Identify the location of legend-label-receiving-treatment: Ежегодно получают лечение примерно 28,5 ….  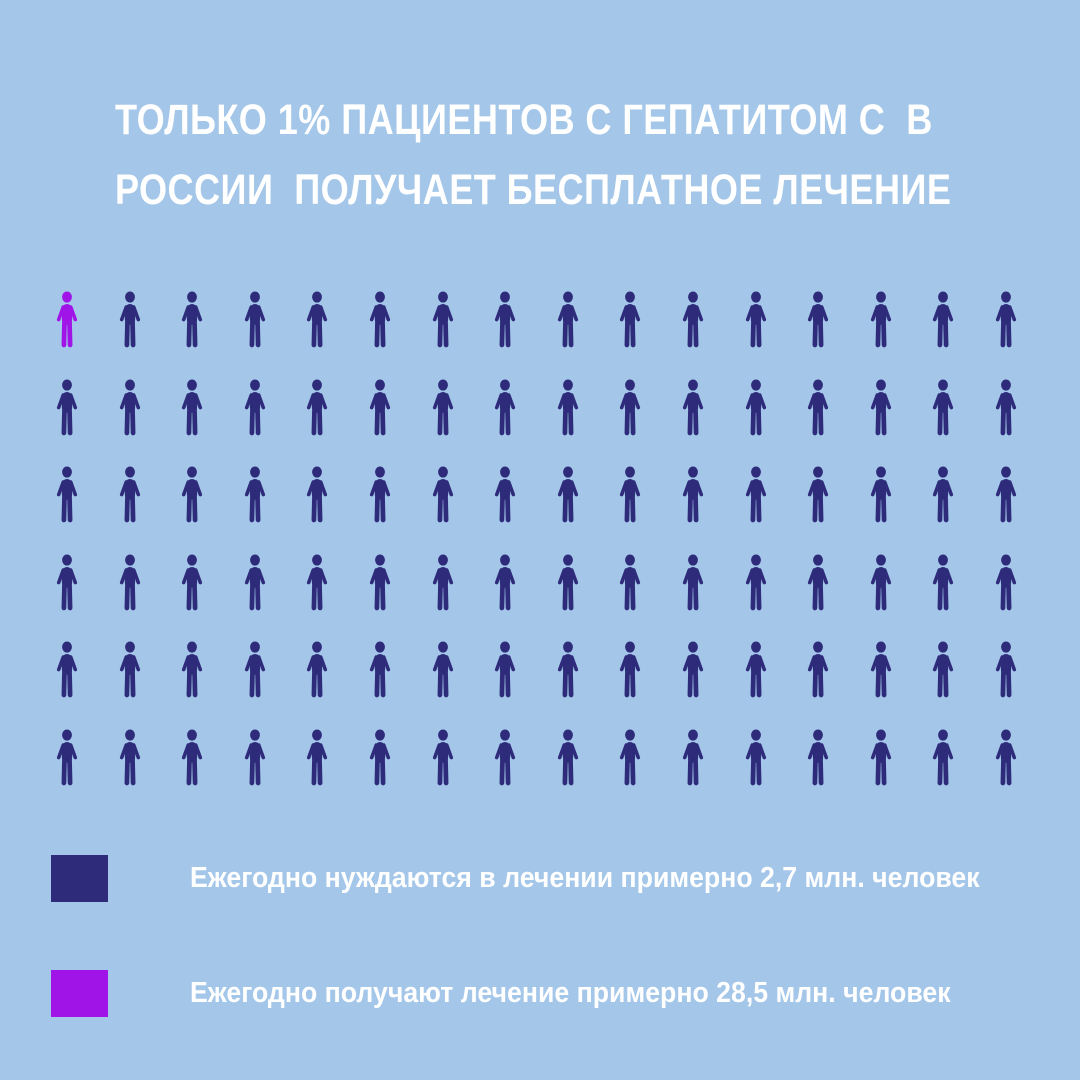
(570, 993).